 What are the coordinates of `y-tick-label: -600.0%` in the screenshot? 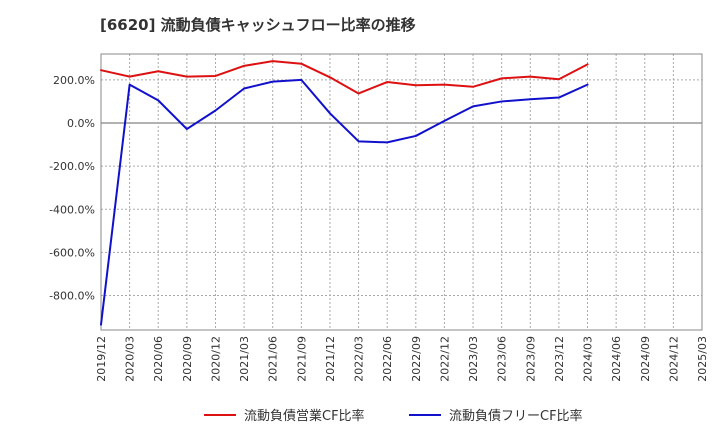 It's located at (72, 252).